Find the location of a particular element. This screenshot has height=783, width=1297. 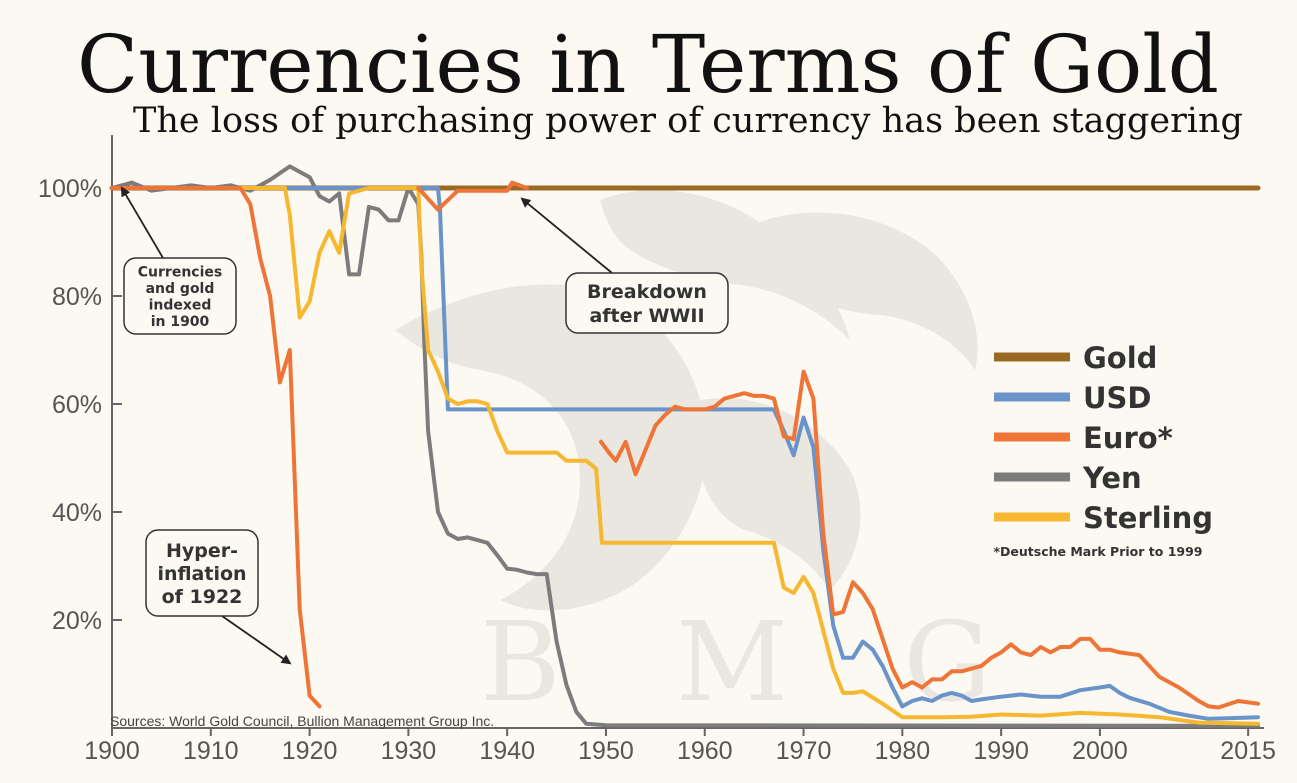

legend-label-yen: Yen is located at coordinates (1112, 478).